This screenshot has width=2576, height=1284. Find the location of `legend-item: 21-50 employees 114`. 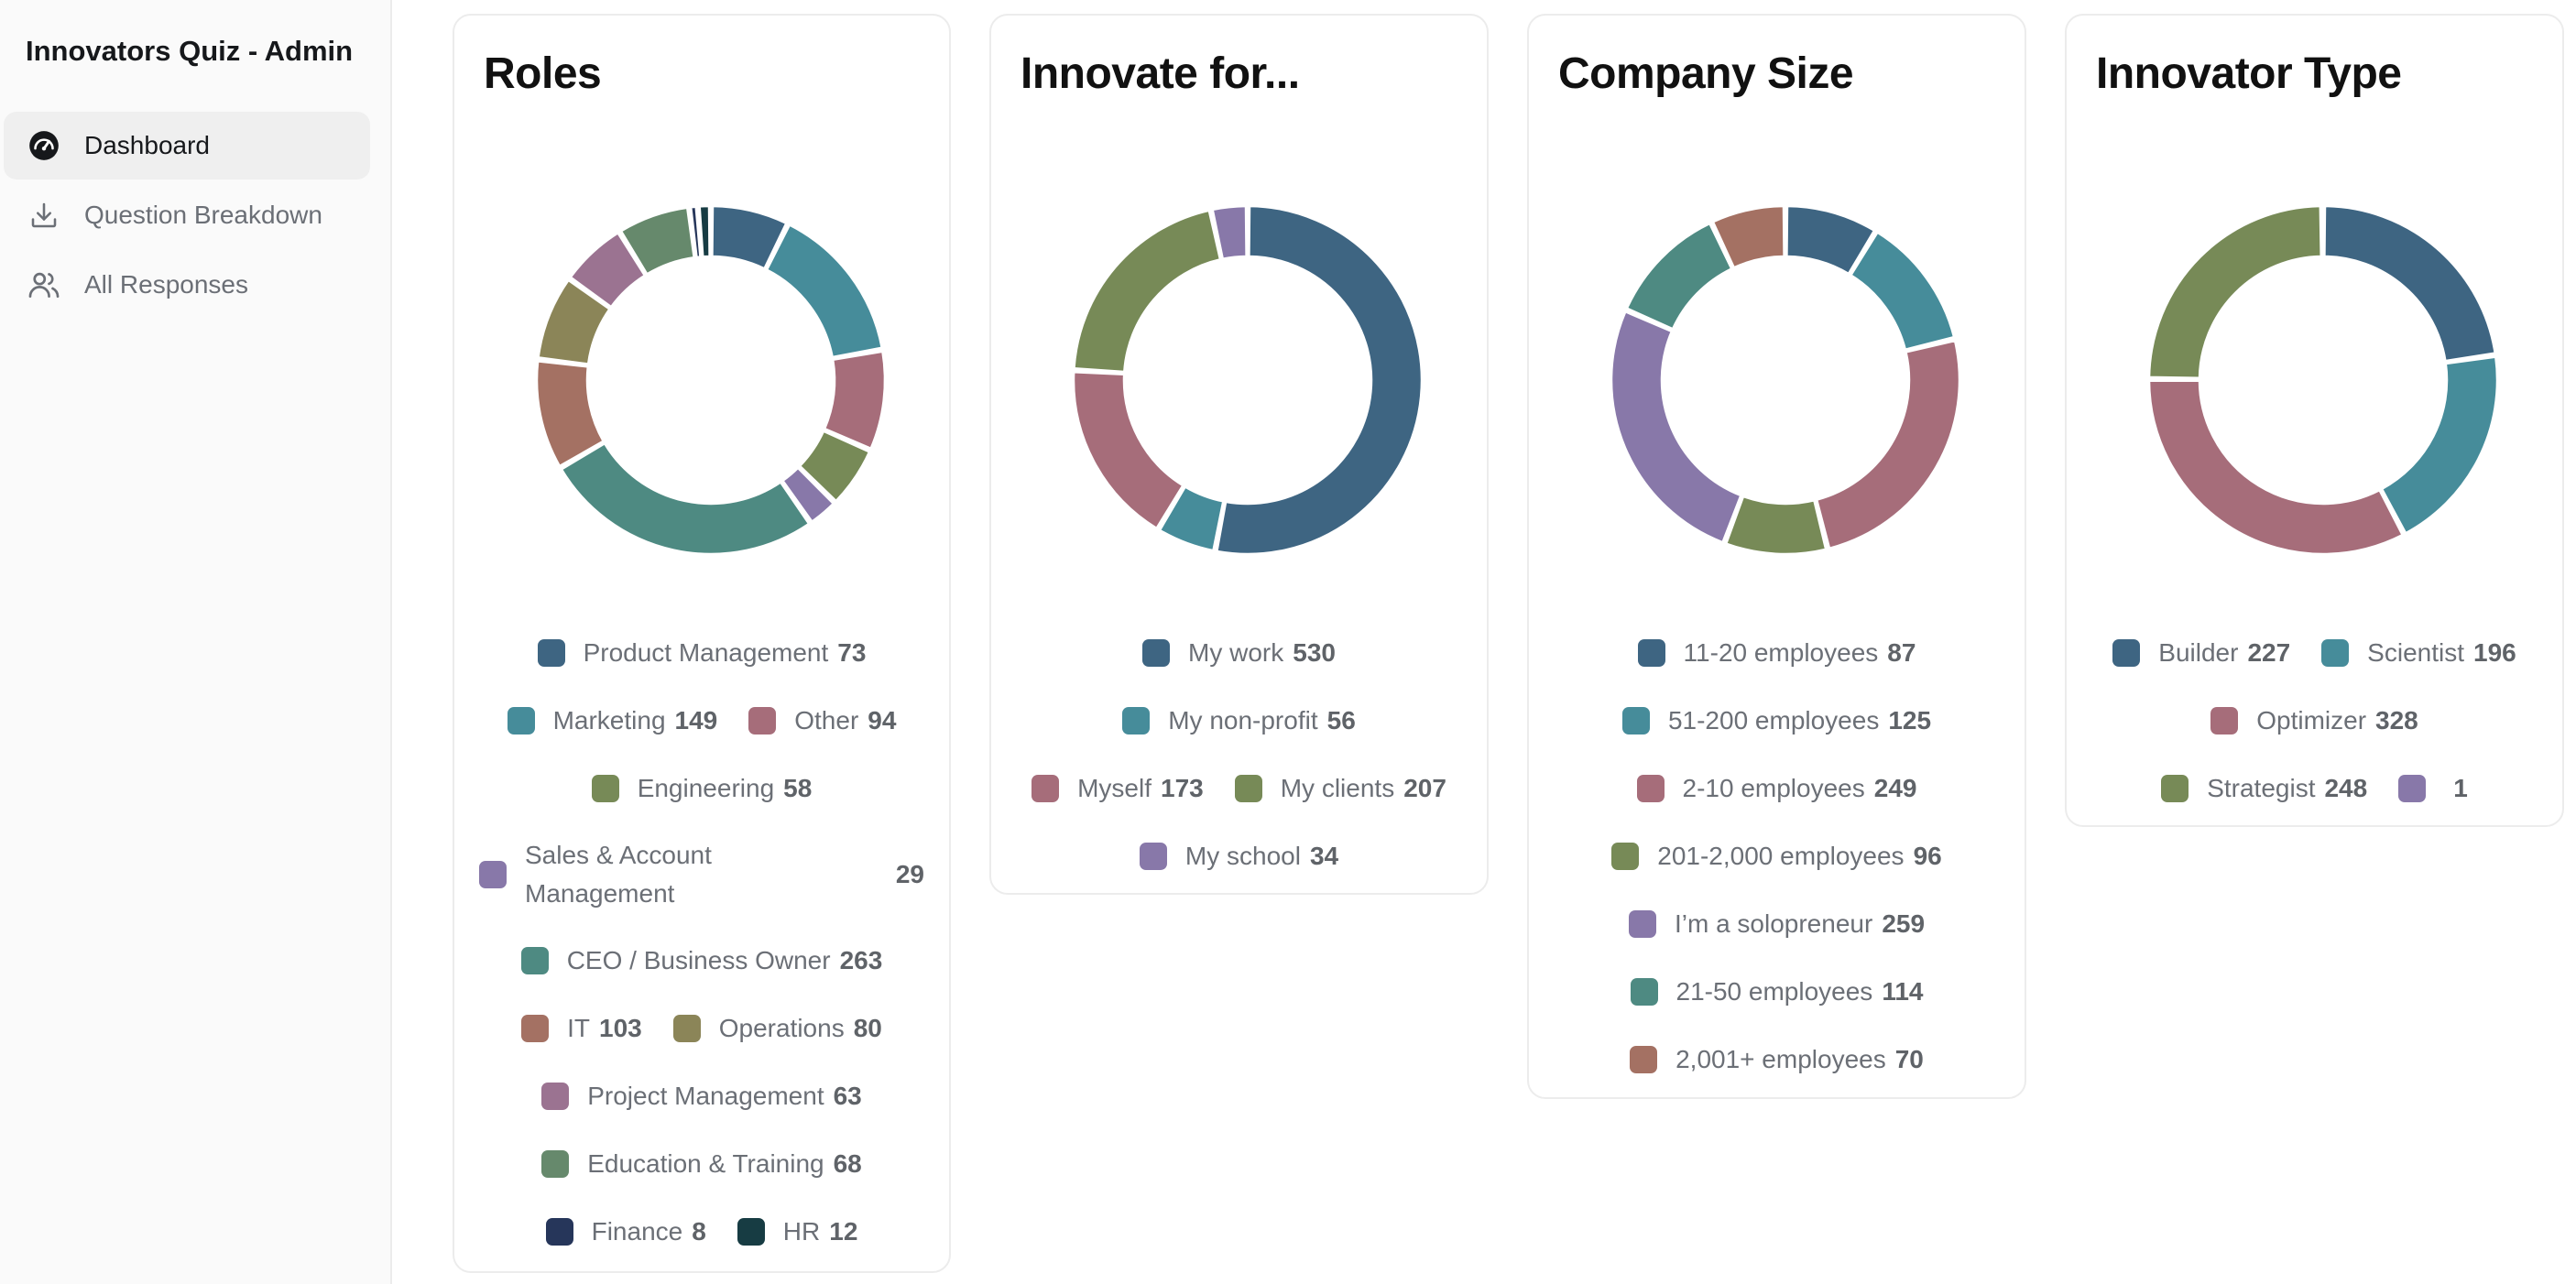

legend-item: 21-50 employees 114 is located at coordinates (1777, 992).